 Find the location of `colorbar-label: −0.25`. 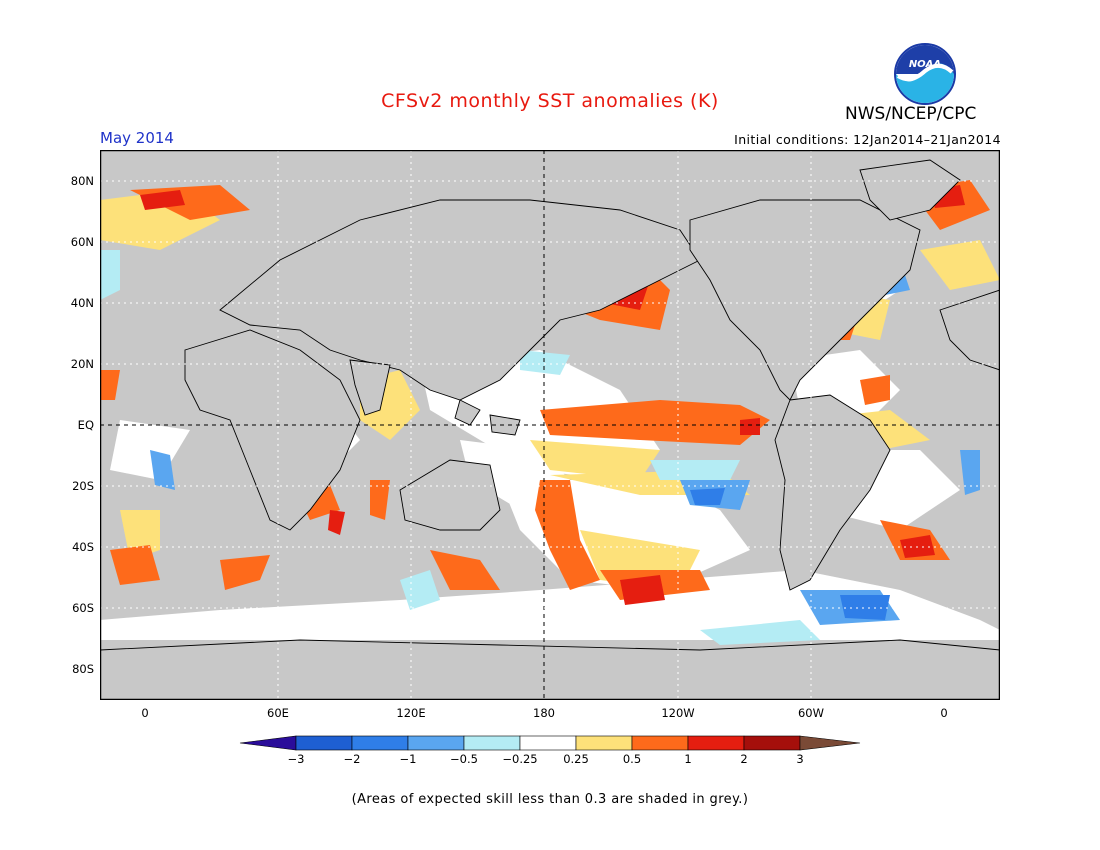

colorbar-label: −0.25 is located at coordinates (520, 759).